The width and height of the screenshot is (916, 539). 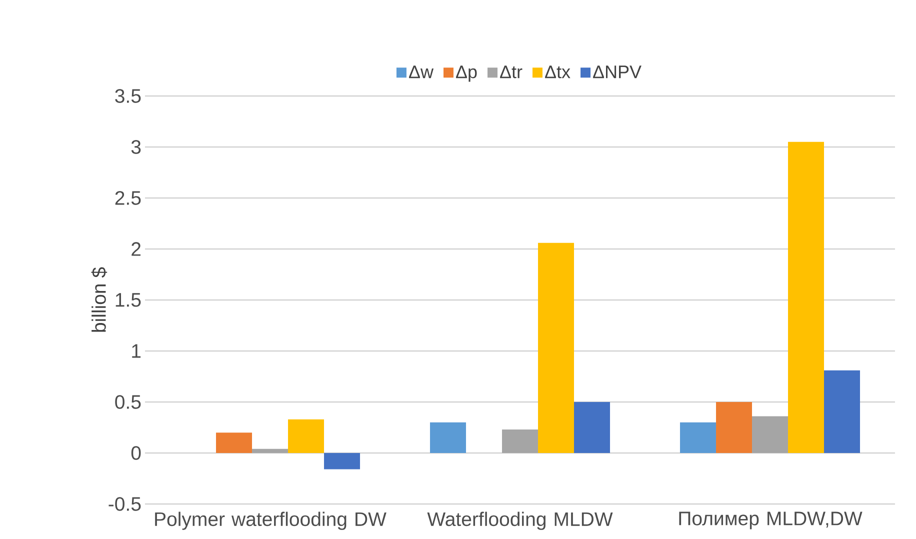 What do you see at coordinates (466, 74) in the screenshot?
I see `legend-label: Δp` at bounding box center [466, 74].